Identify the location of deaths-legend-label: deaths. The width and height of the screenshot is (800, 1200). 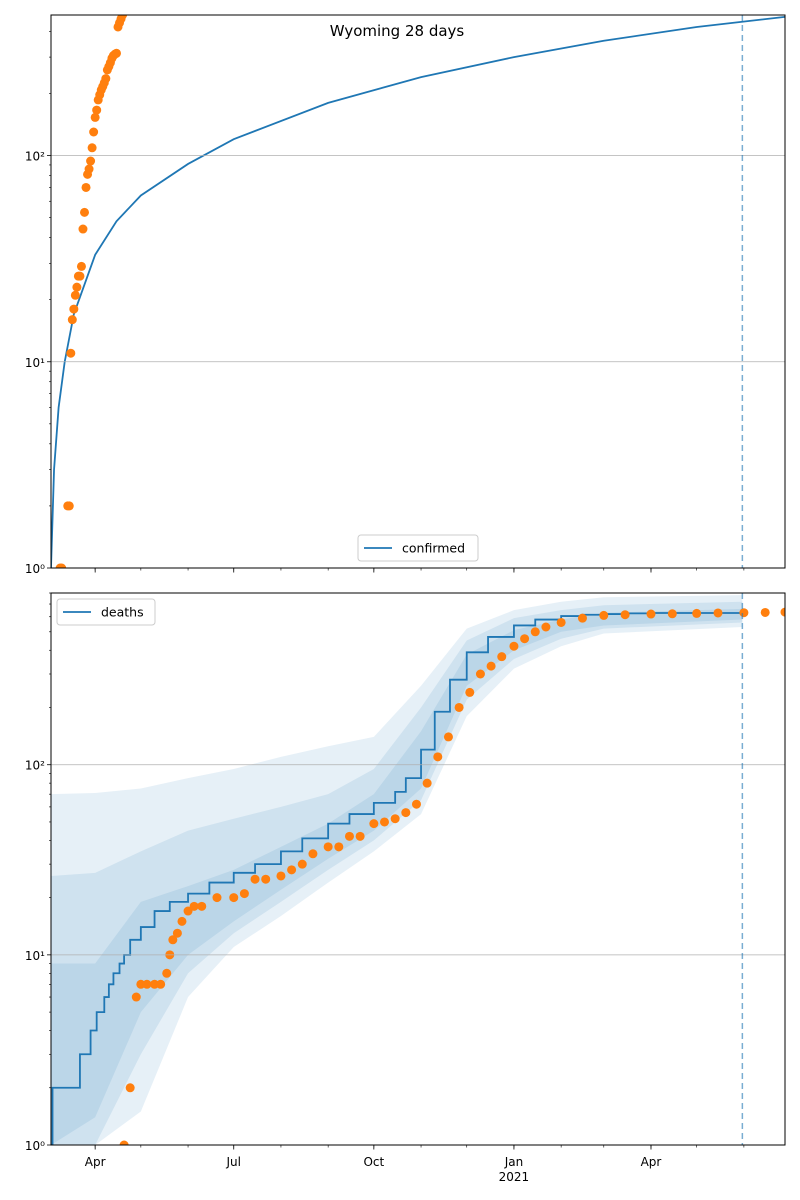
(122, 612).